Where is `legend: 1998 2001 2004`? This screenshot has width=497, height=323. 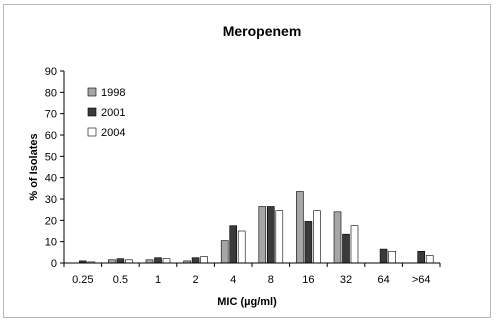 legend: 1998 2001 2004 is located at coordinates (113, 112).